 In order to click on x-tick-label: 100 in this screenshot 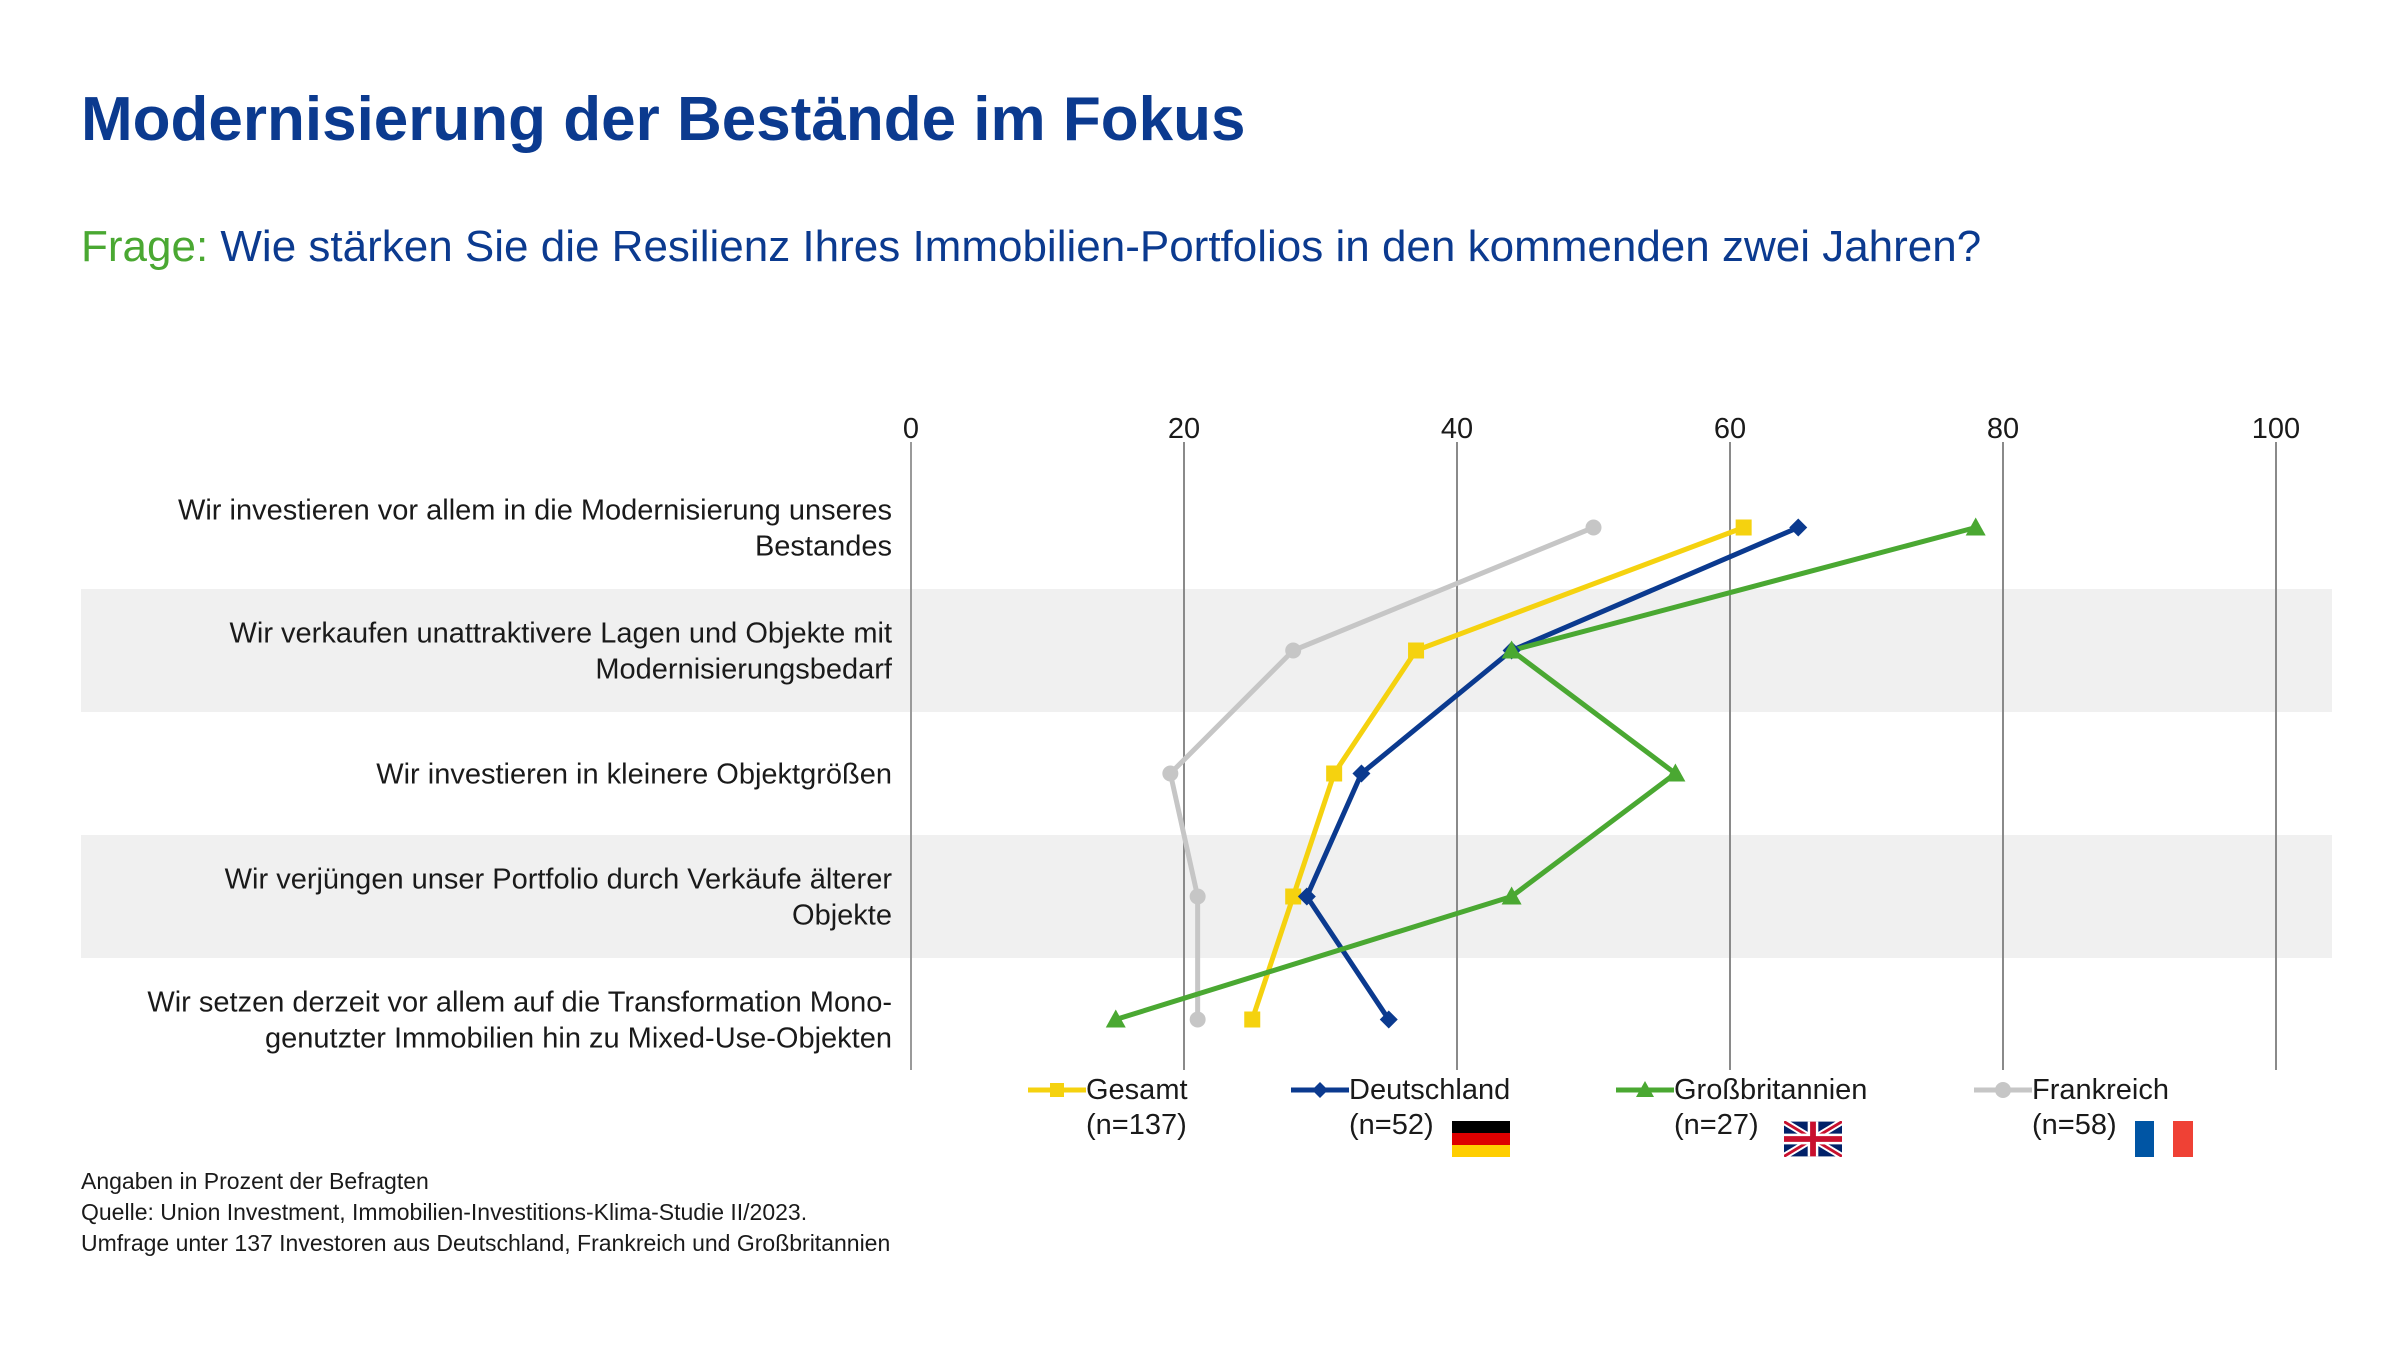, I will do `click(2276, 429)`.